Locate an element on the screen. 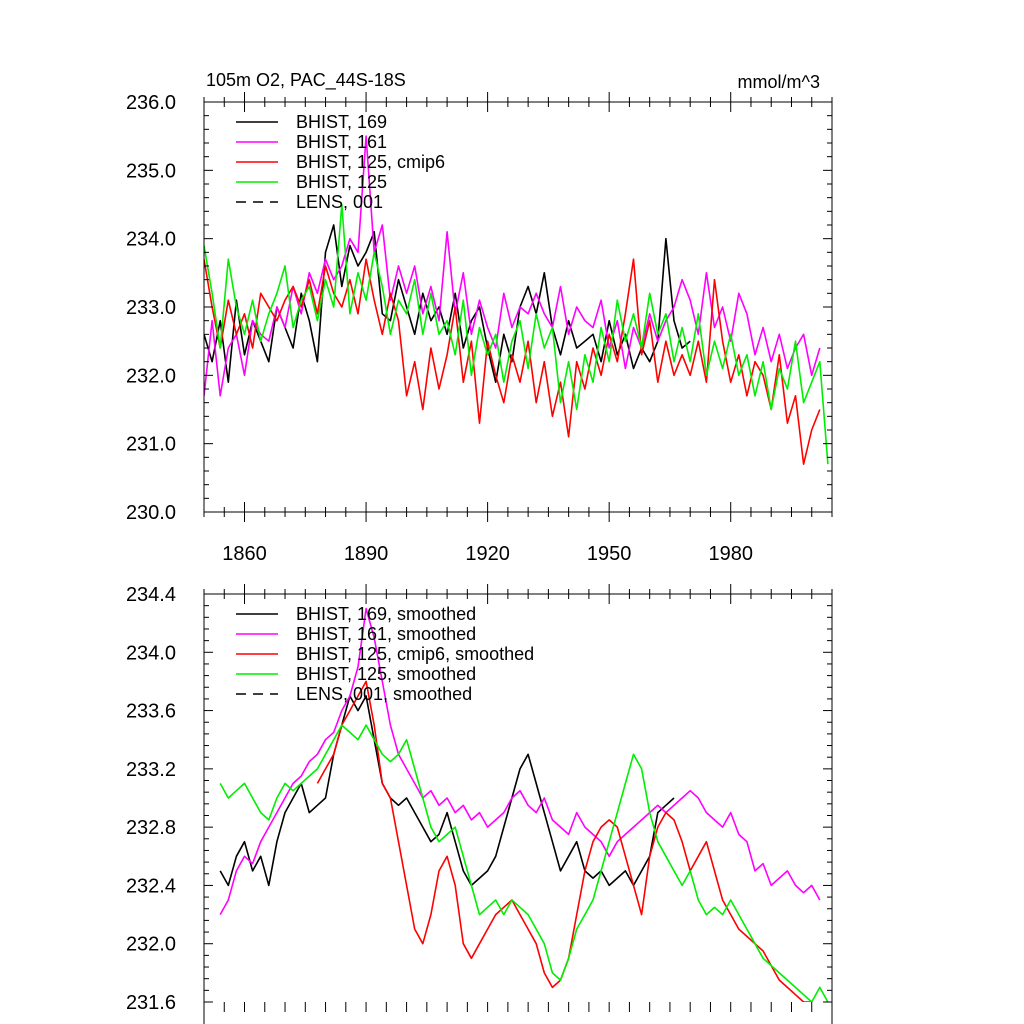 The image size is (1024, 1024). figure-title: 105m O2, PAC_44S-18S is located at coordinates (306, 80).